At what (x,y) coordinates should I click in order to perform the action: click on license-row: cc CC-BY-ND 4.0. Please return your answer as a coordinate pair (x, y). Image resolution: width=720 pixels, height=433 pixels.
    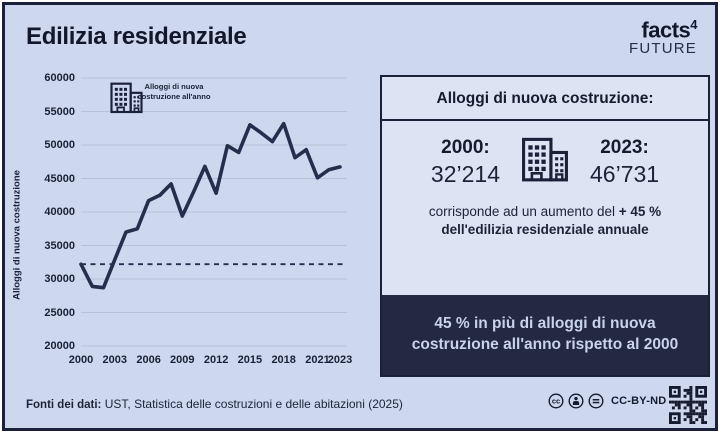
    Looking at the image, I should click on (617, 401).